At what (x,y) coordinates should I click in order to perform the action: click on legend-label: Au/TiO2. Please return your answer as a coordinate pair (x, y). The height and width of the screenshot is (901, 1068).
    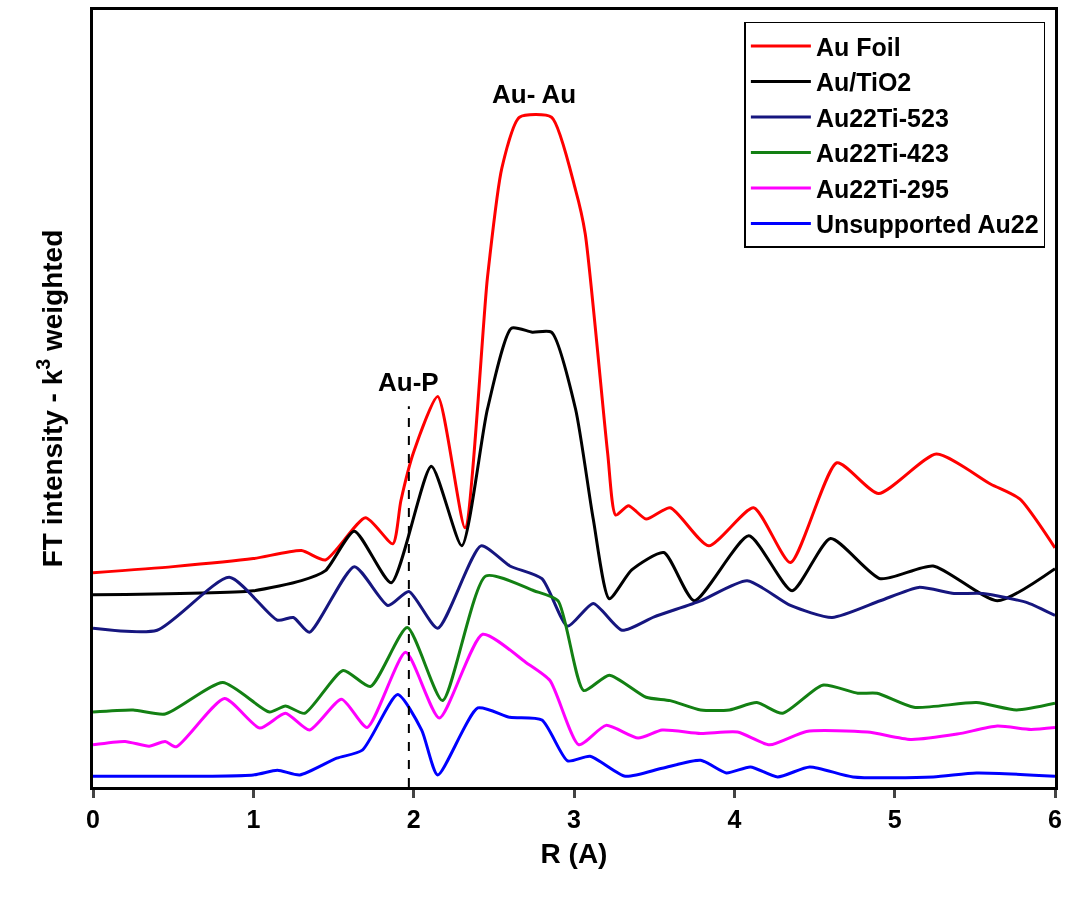
    Looking at the image, I should click on (863, 82).